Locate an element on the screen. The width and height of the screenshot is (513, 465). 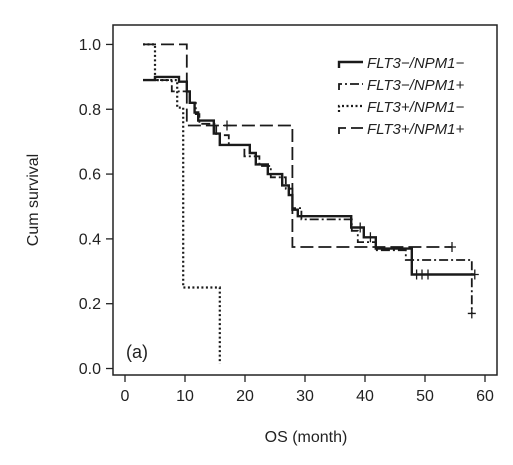
y-tick-label-0: 0.0 is located at coordinates (90, 369).